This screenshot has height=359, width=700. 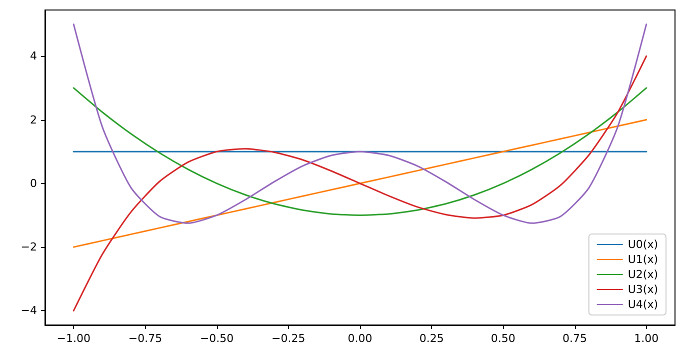 I want to click on x-tick-label: 0.00, so click(x=360, y=338).